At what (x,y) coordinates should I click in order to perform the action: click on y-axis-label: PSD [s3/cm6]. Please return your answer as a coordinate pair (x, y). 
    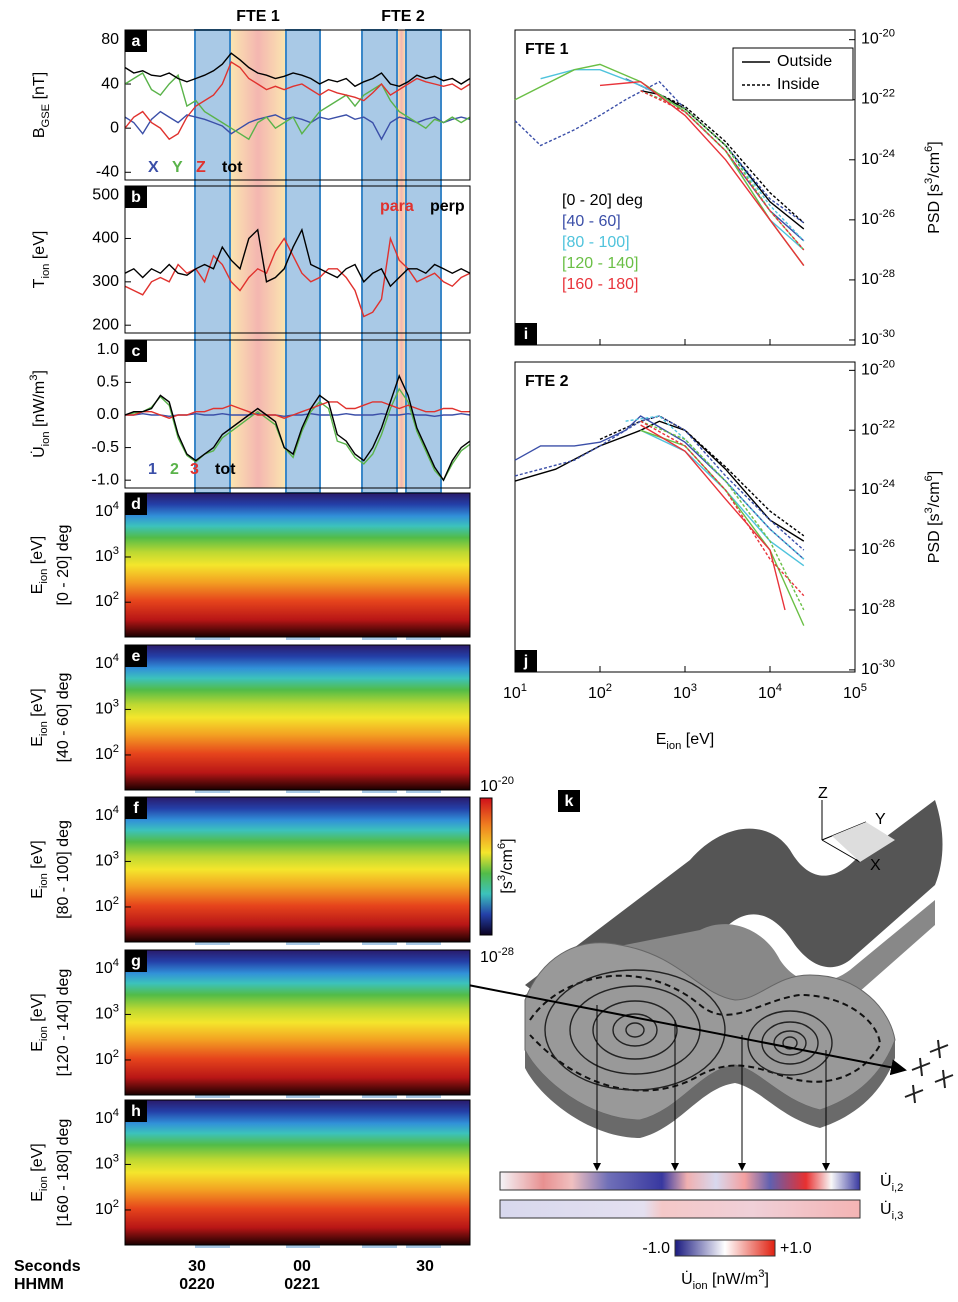
    Looking at the image, I should click on (933, 187).